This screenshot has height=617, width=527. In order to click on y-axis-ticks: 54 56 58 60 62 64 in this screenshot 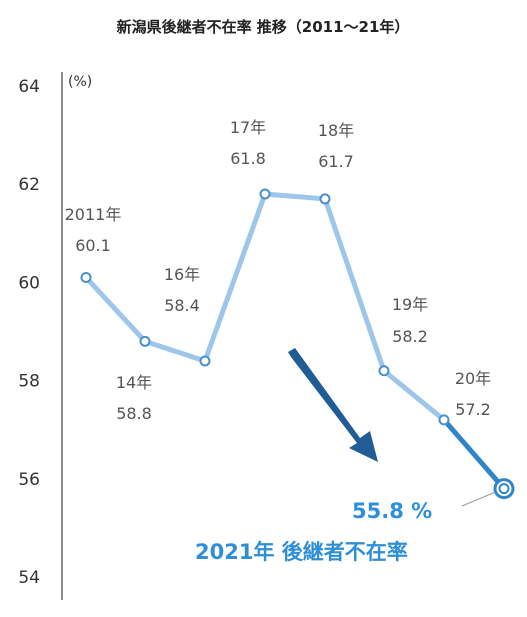, I will do `click(29, 332)`.